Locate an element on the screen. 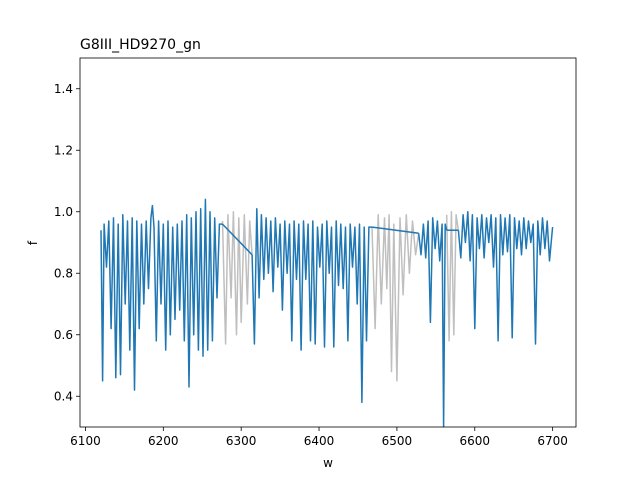 The width and height of the screenshot is (640, 480). x-tick-label: 6700 is located at coordinates (552, 441).